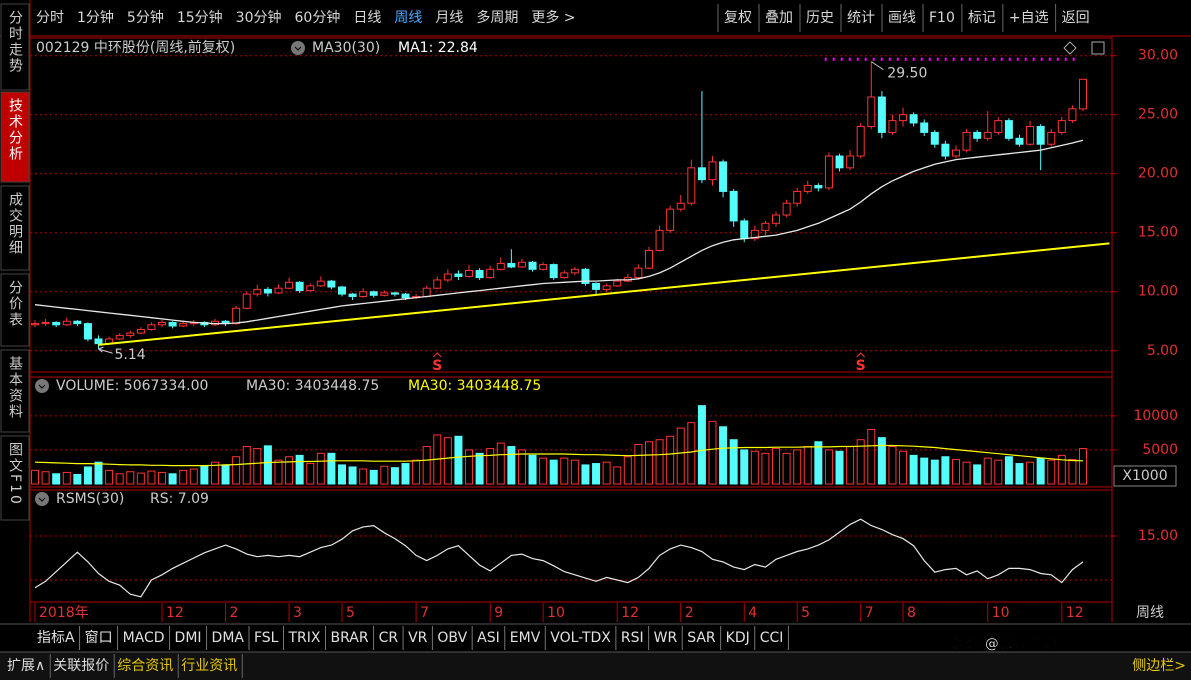 The height and width of the screenshot is (680, 1191). I want to click on indicator-tab: FSL, so click(266, 638).